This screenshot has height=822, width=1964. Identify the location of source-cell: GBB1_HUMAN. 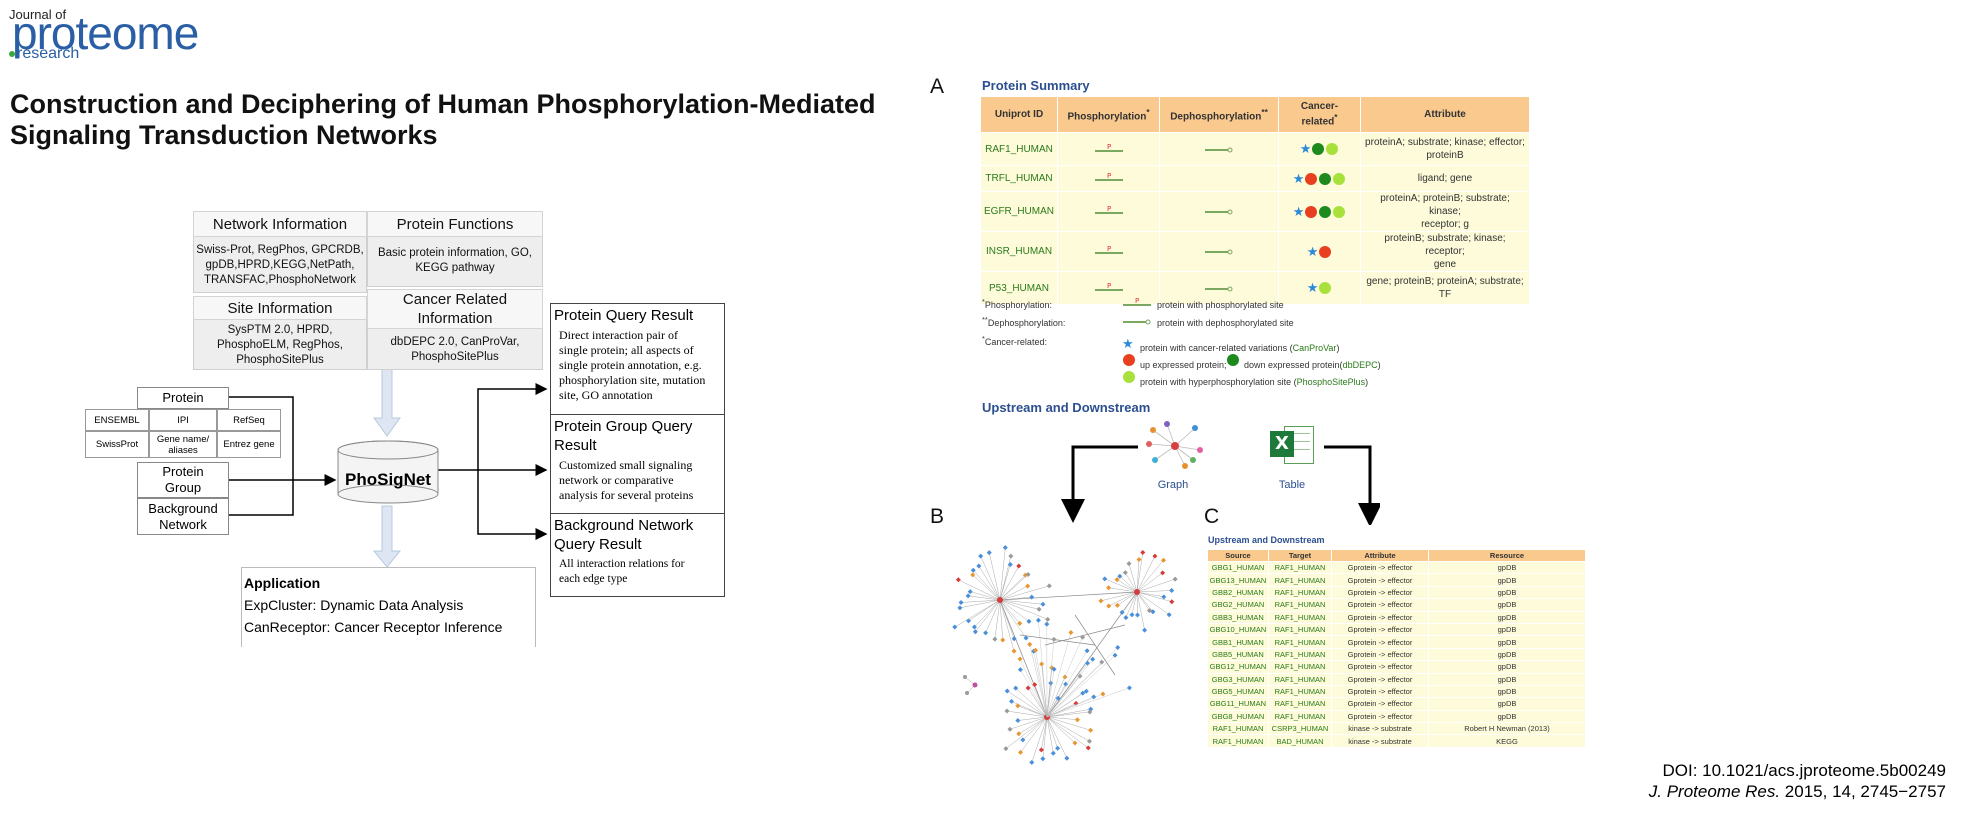
(1238, 642).